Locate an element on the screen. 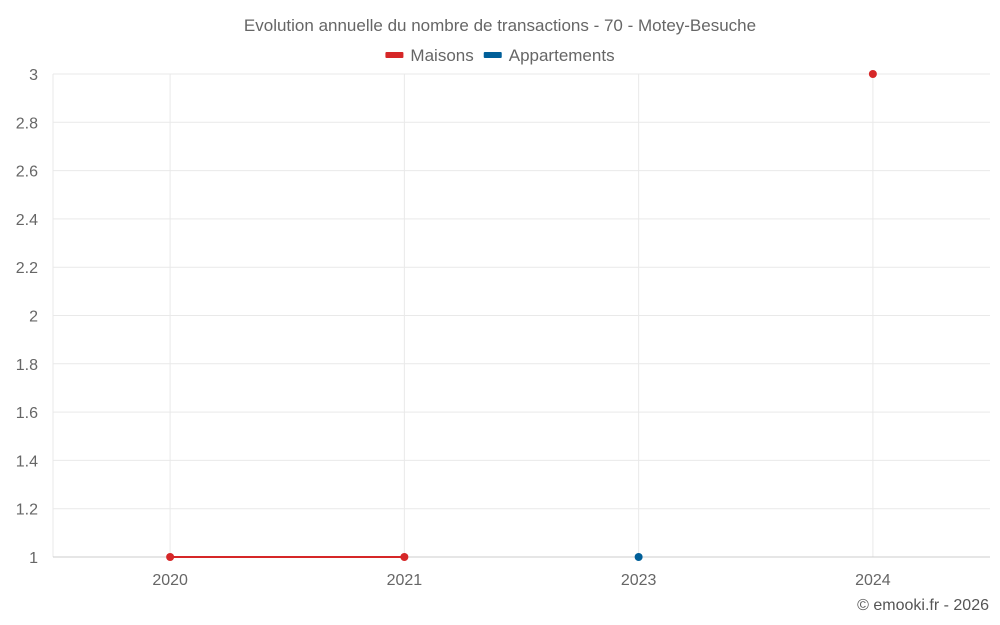 This screenshot has width=1000, height=625. y-tick-label: 2.4 is located at coordinates (27, 220).